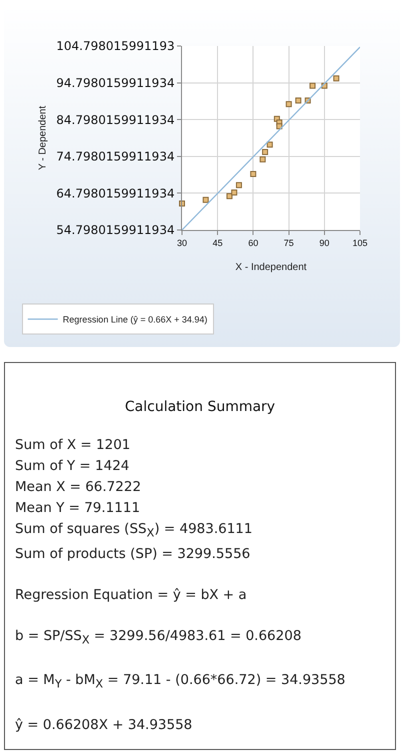  What do you see at coordinates (289, 243) in the screenshot?
I see `x-tick-label: 75` at bounding box center [289, 243].